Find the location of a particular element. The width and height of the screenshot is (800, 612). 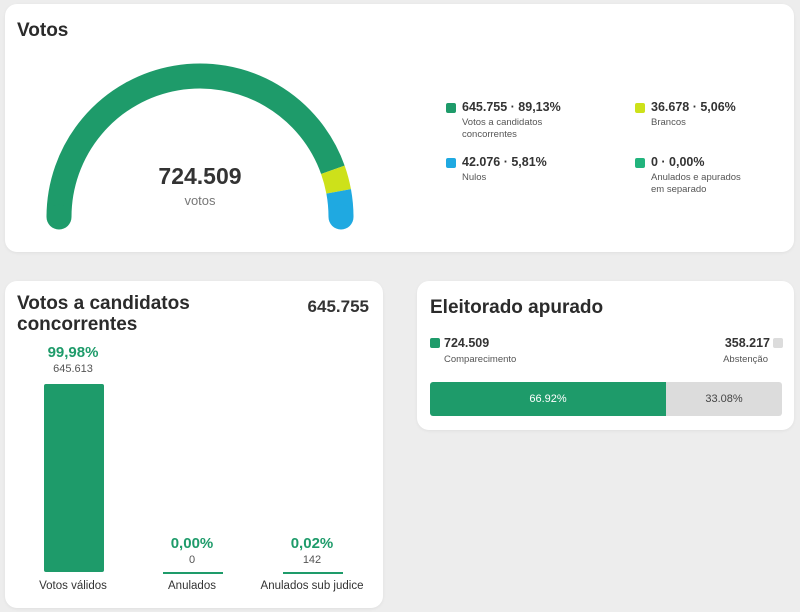

bar-header-anulados: 0,00% 0 is located at coordinates (192, 550).